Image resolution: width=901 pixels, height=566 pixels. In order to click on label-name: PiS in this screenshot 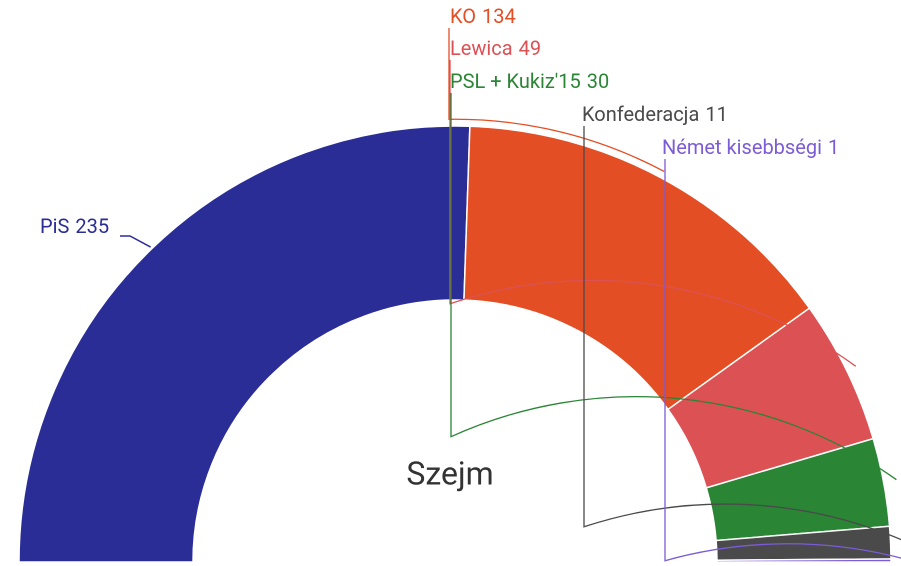, I will do `click(54, 226)`.